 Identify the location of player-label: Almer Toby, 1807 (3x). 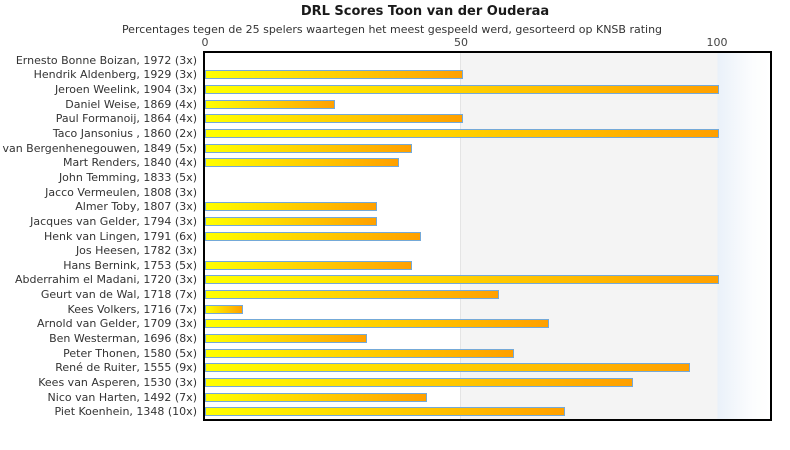
(136, 207).